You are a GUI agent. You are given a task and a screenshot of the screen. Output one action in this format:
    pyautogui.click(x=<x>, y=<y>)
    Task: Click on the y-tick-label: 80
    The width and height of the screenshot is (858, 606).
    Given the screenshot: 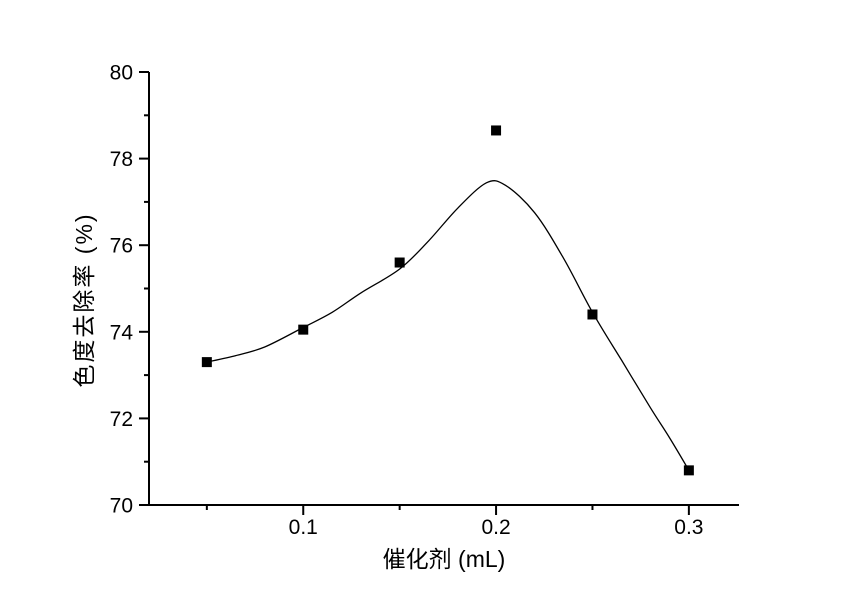 What is the action you would take?
    pyautogui.click(x=121, y=73)
    